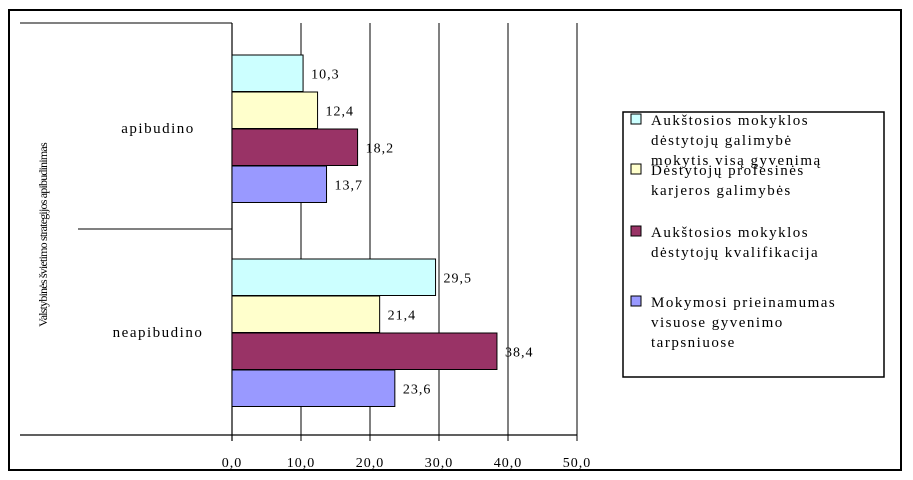  I want to click on data-label: 38,4, so click(519, 352).